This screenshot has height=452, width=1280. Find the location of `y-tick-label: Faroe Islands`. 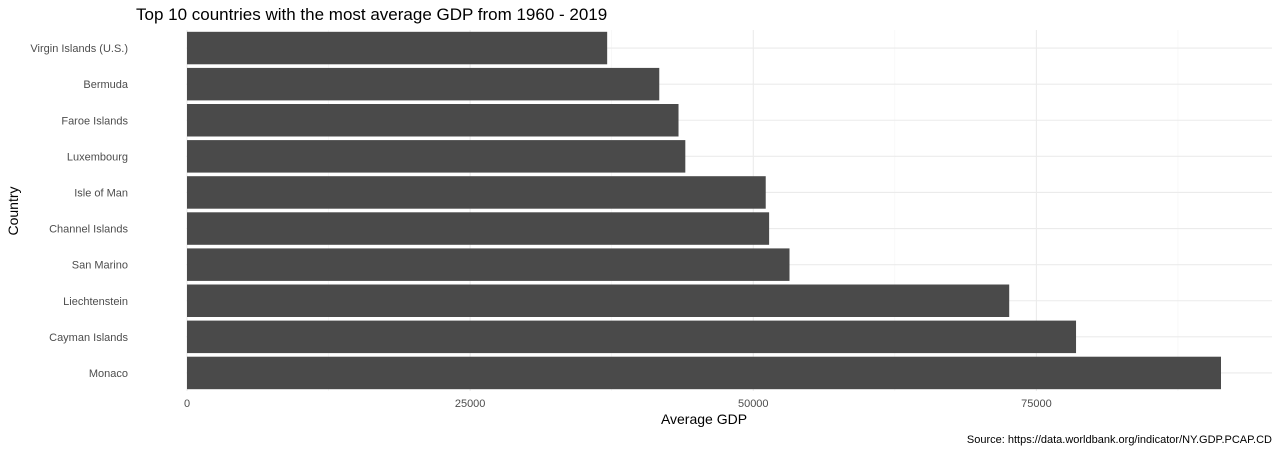

y-tick-label: Faroe Islands is located at coordinates (94, 121).